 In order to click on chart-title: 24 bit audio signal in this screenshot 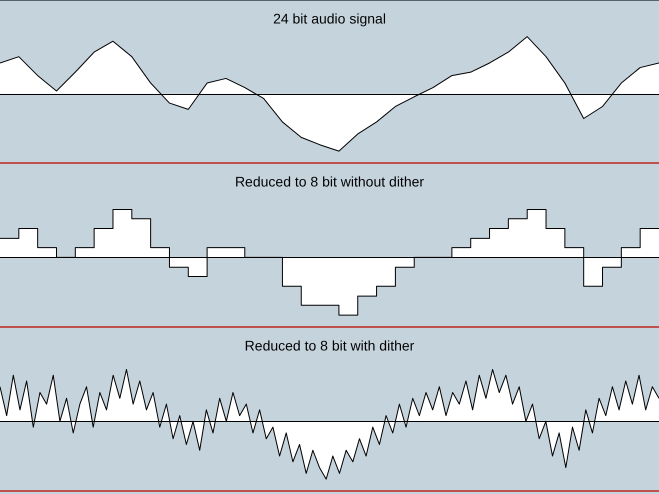, I will do `click(329, 18)`.